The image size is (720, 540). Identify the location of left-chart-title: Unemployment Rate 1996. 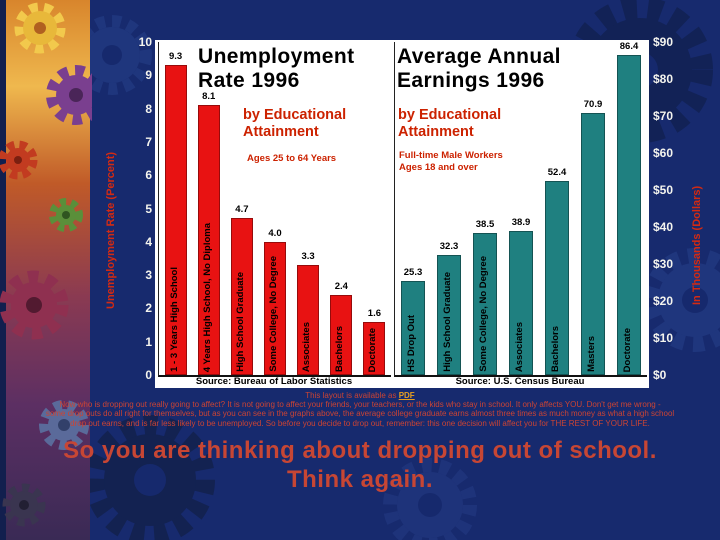
(276, 68).